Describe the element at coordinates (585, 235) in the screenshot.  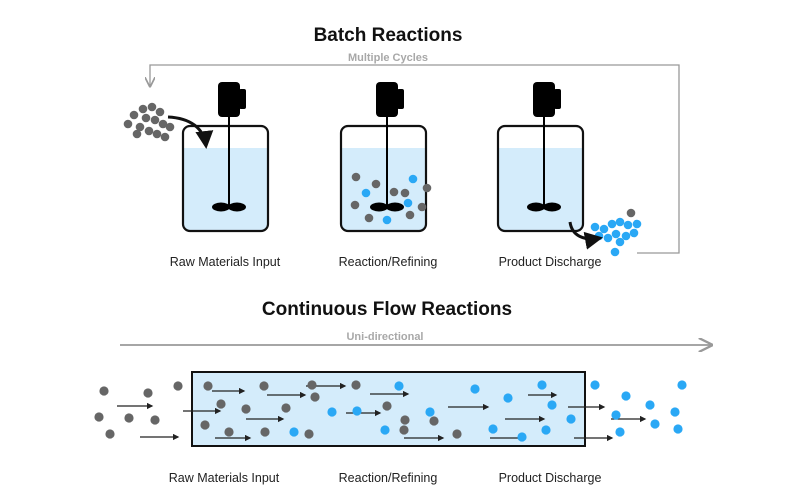
I see `discharge-arrow` at that location.